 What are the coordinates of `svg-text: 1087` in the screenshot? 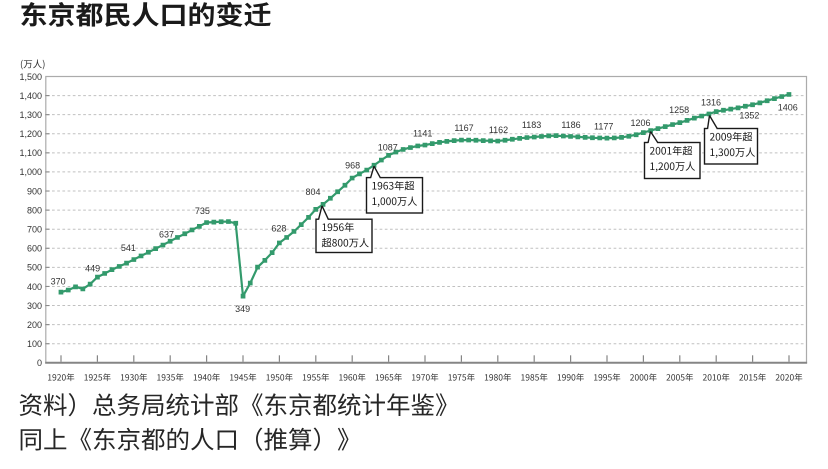 It's located at (388, 148).